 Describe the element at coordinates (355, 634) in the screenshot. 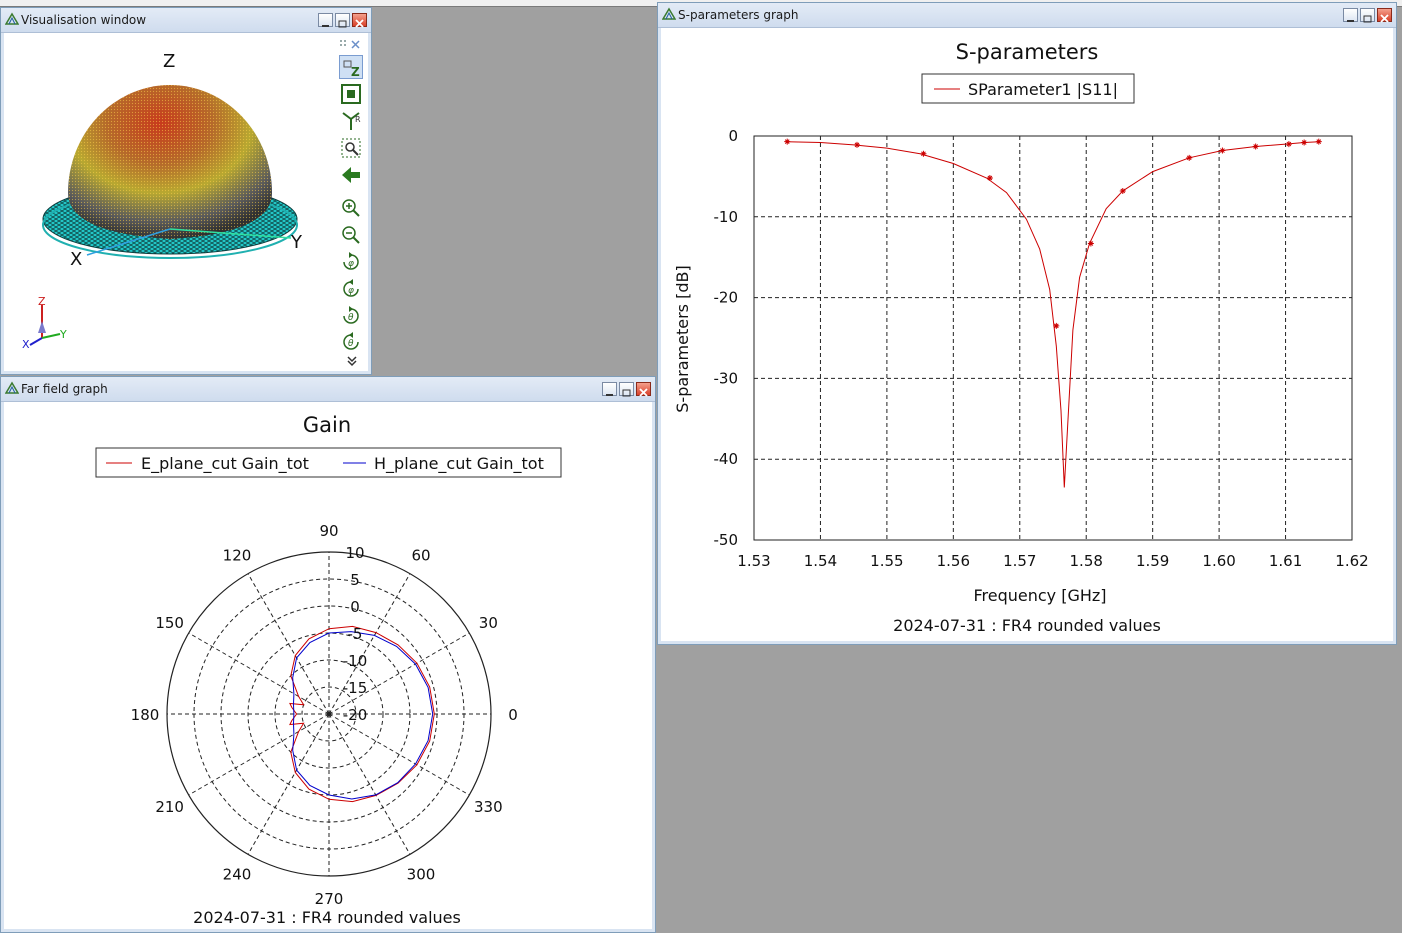

I see `radial-tick-label: -5` at that location.